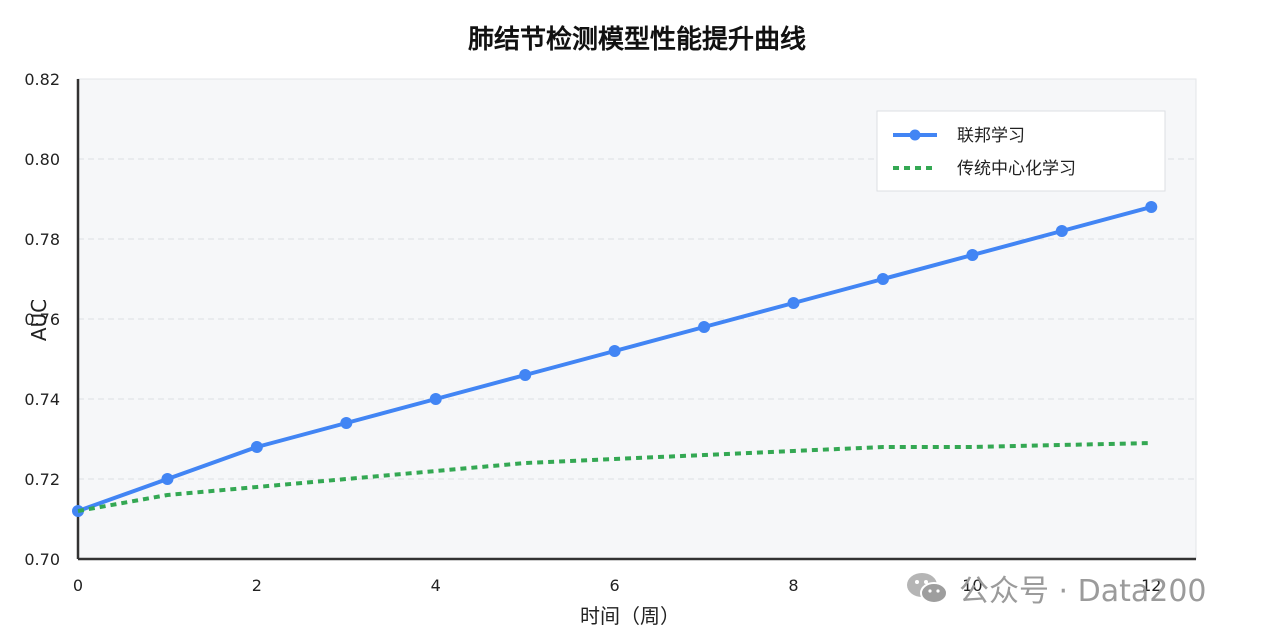 This screenshot has width=1280, height=639. What do you see at coordinates (436, 585) in the screenshot?
I see `x-tick-label: 4` at bounding box center [436, 585].